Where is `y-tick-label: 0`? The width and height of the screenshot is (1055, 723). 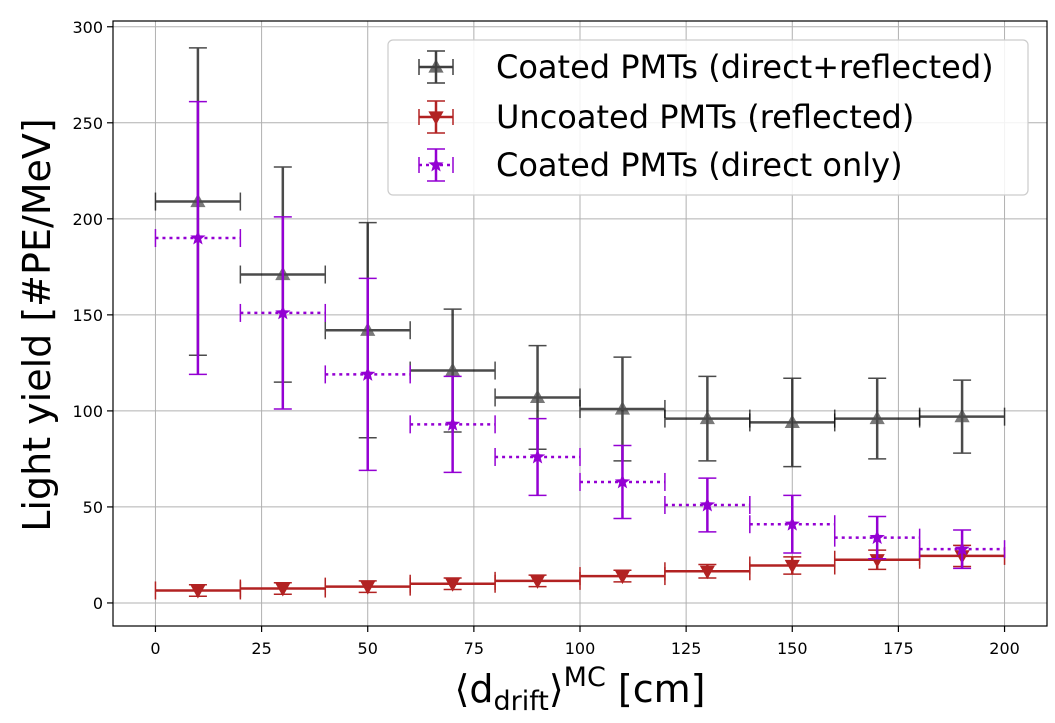
y-tick-label: 0 is located at coordinates (98, 603).